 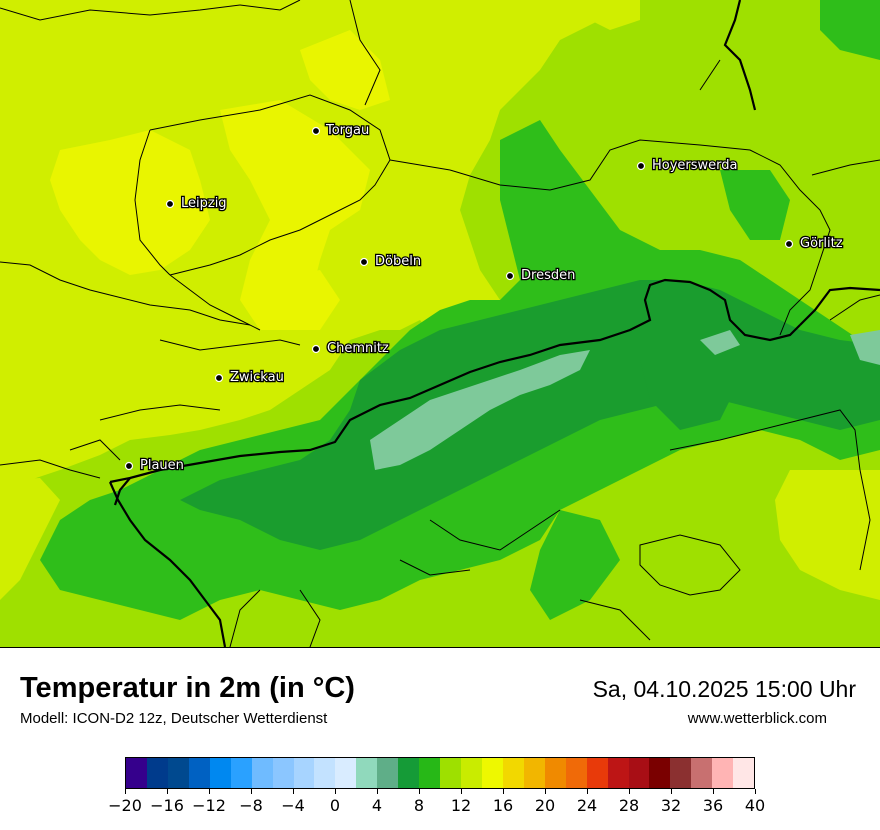 I want to click on website-link: www.wetterblick.com, so click(x=757, y=718).